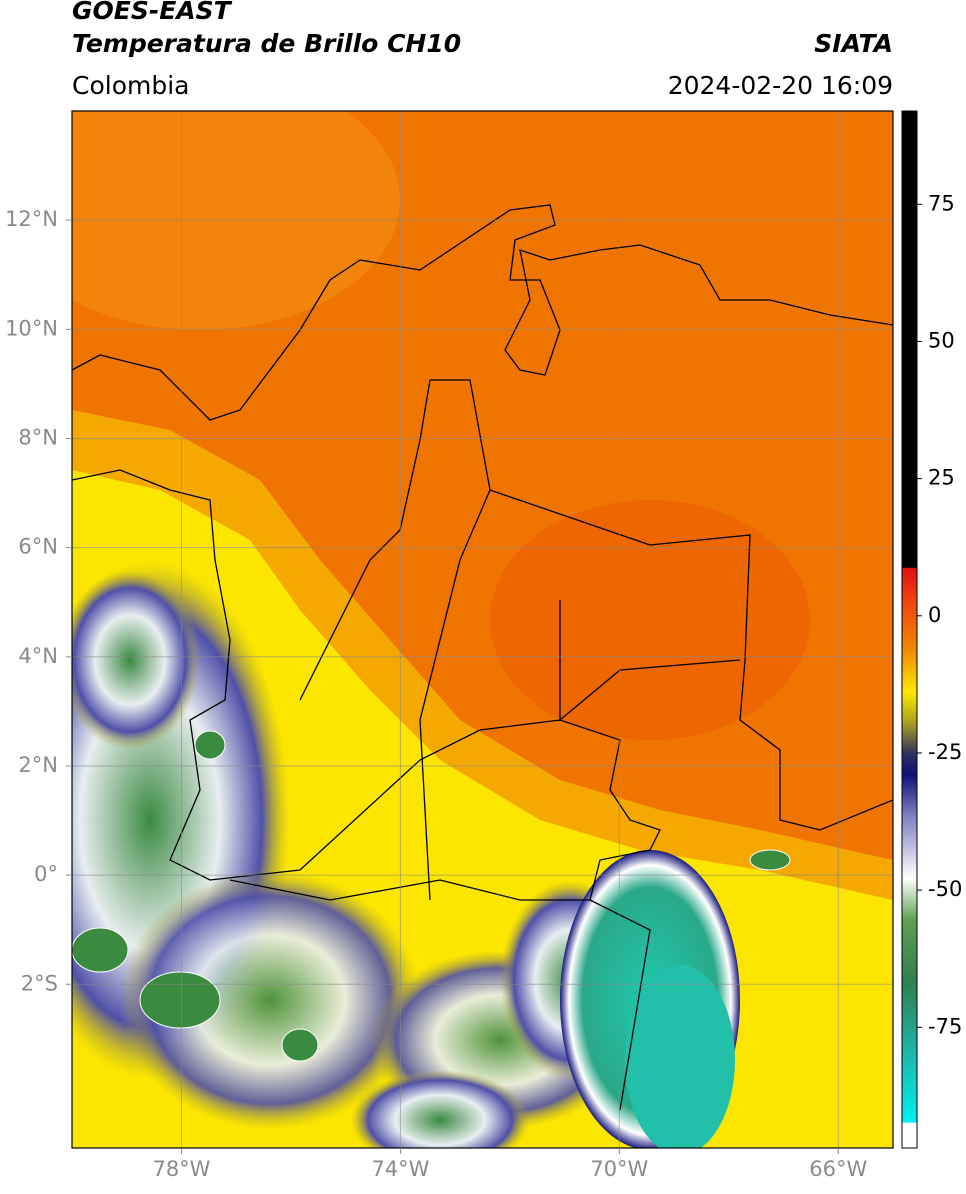 This screenshot has height=1194, width=966. What do you see at coordinates (181, 1169) in the screenshot?
I see `lon-tick-label: 78°W` at bounding box center [181, 1169].